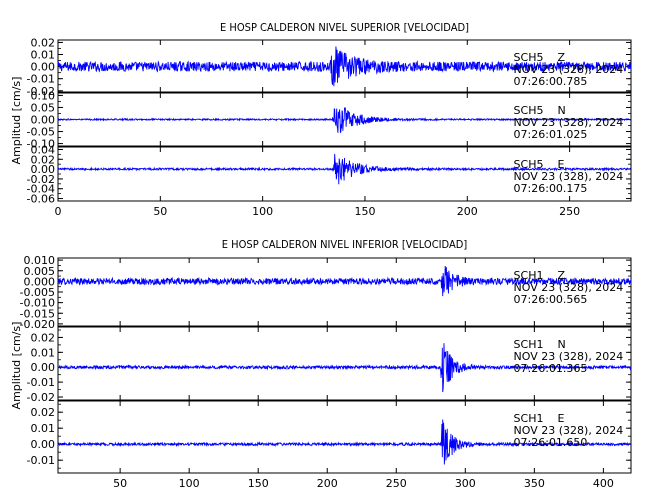  Describe the element at coordinates (551, 188) in the screenshot. I see `record-time: 07:26:00.175` at that location.